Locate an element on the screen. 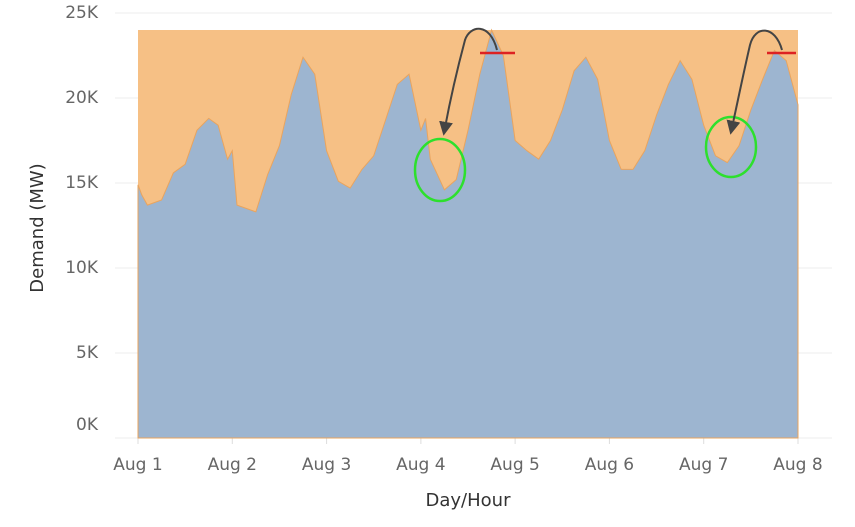 The width and height of the screenshot is (855, 527). y-tick-label: 5K is located at coordinates (87, 353).